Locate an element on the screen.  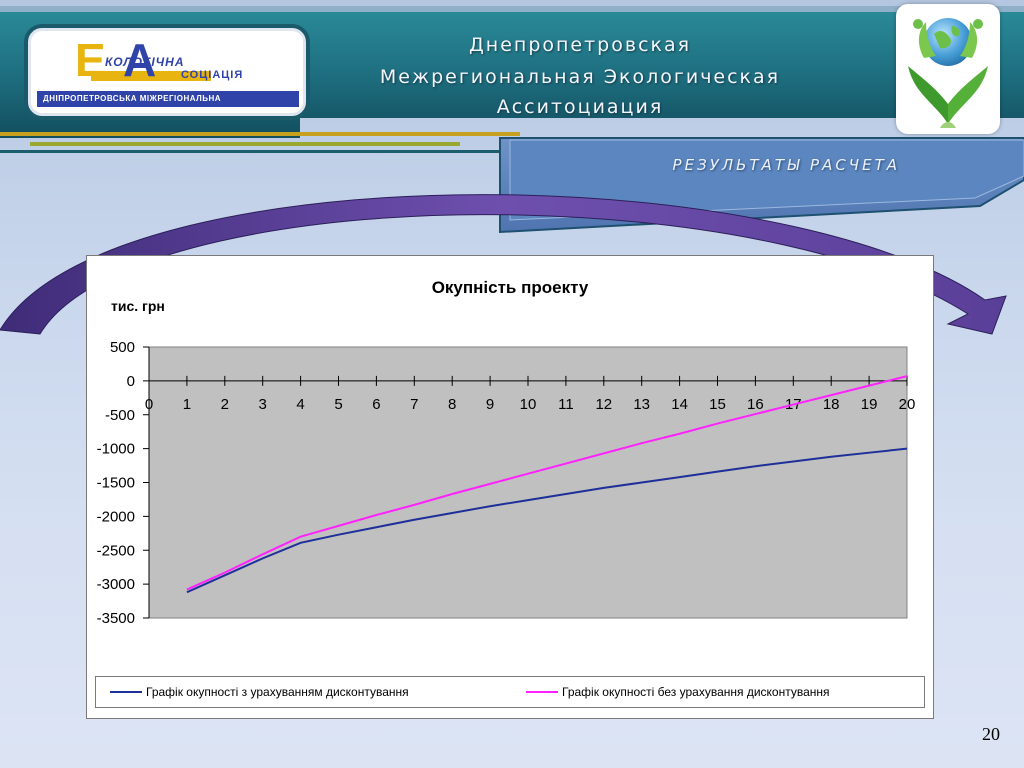
x-tick-label: 5 is located at coordinates (338, 404).